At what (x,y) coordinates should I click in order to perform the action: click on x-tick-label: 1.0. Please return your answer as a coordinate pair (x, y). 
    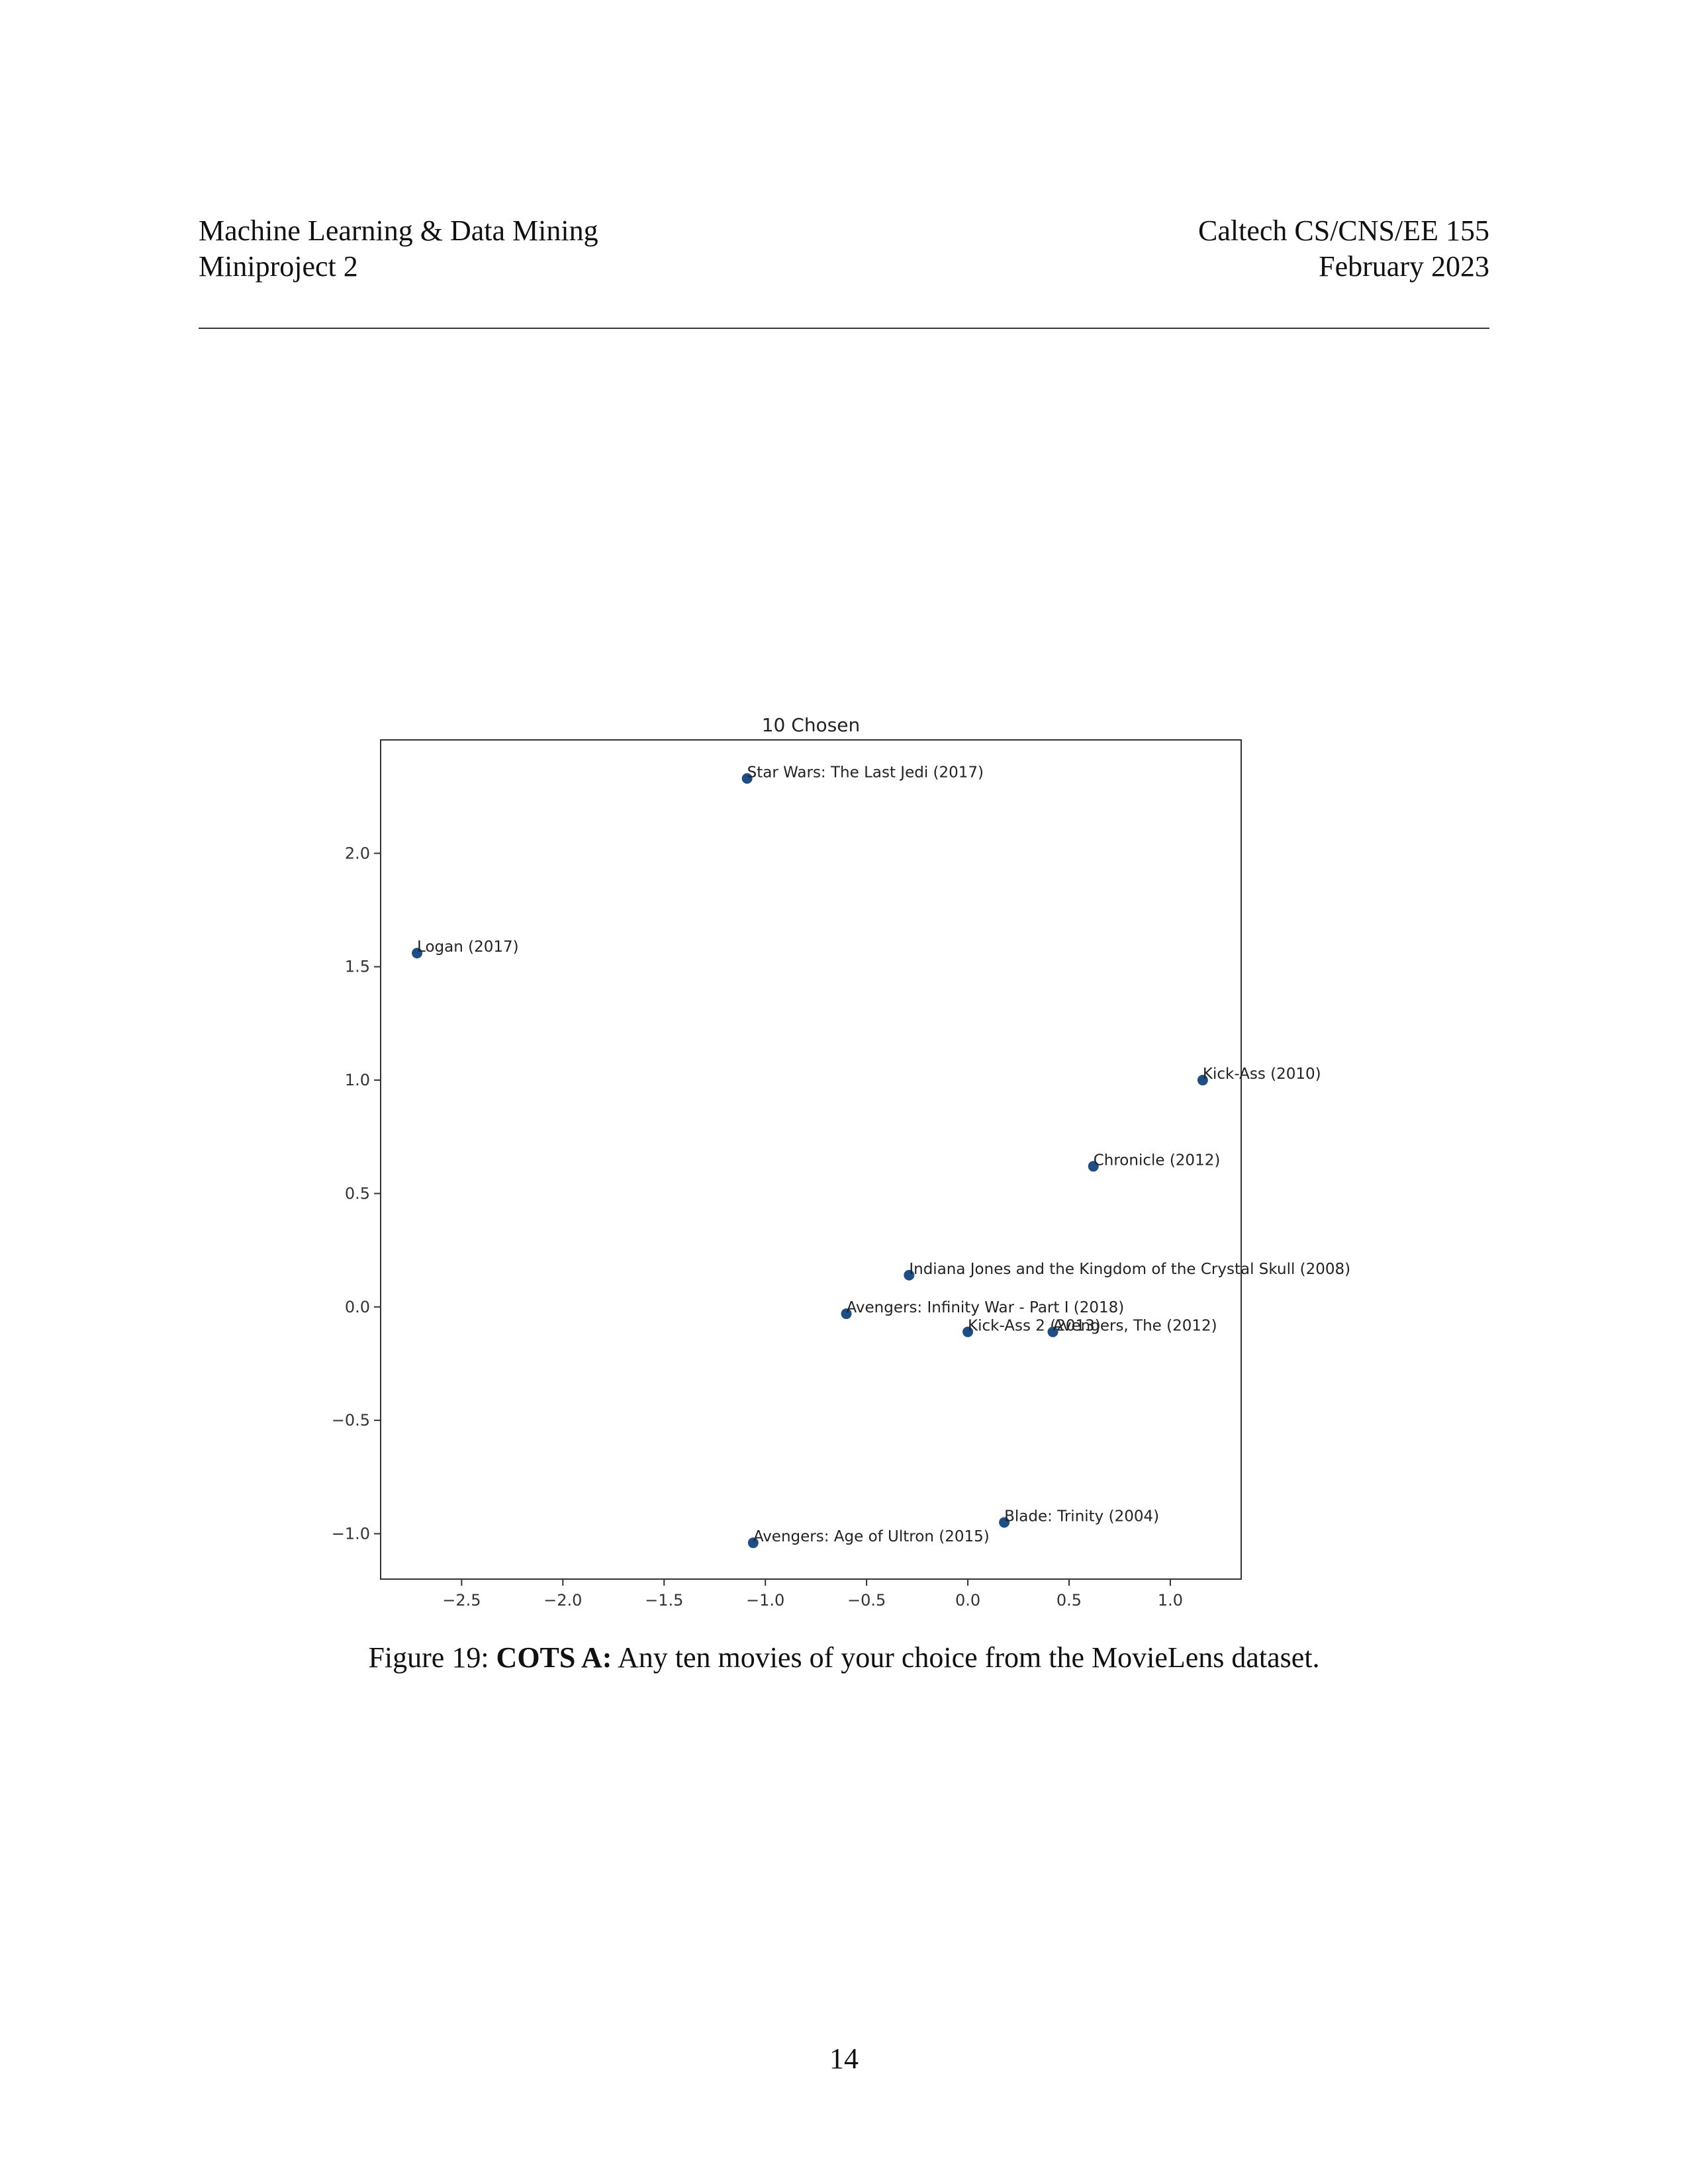
    Looking at the image, I should click on (1170, 1601).